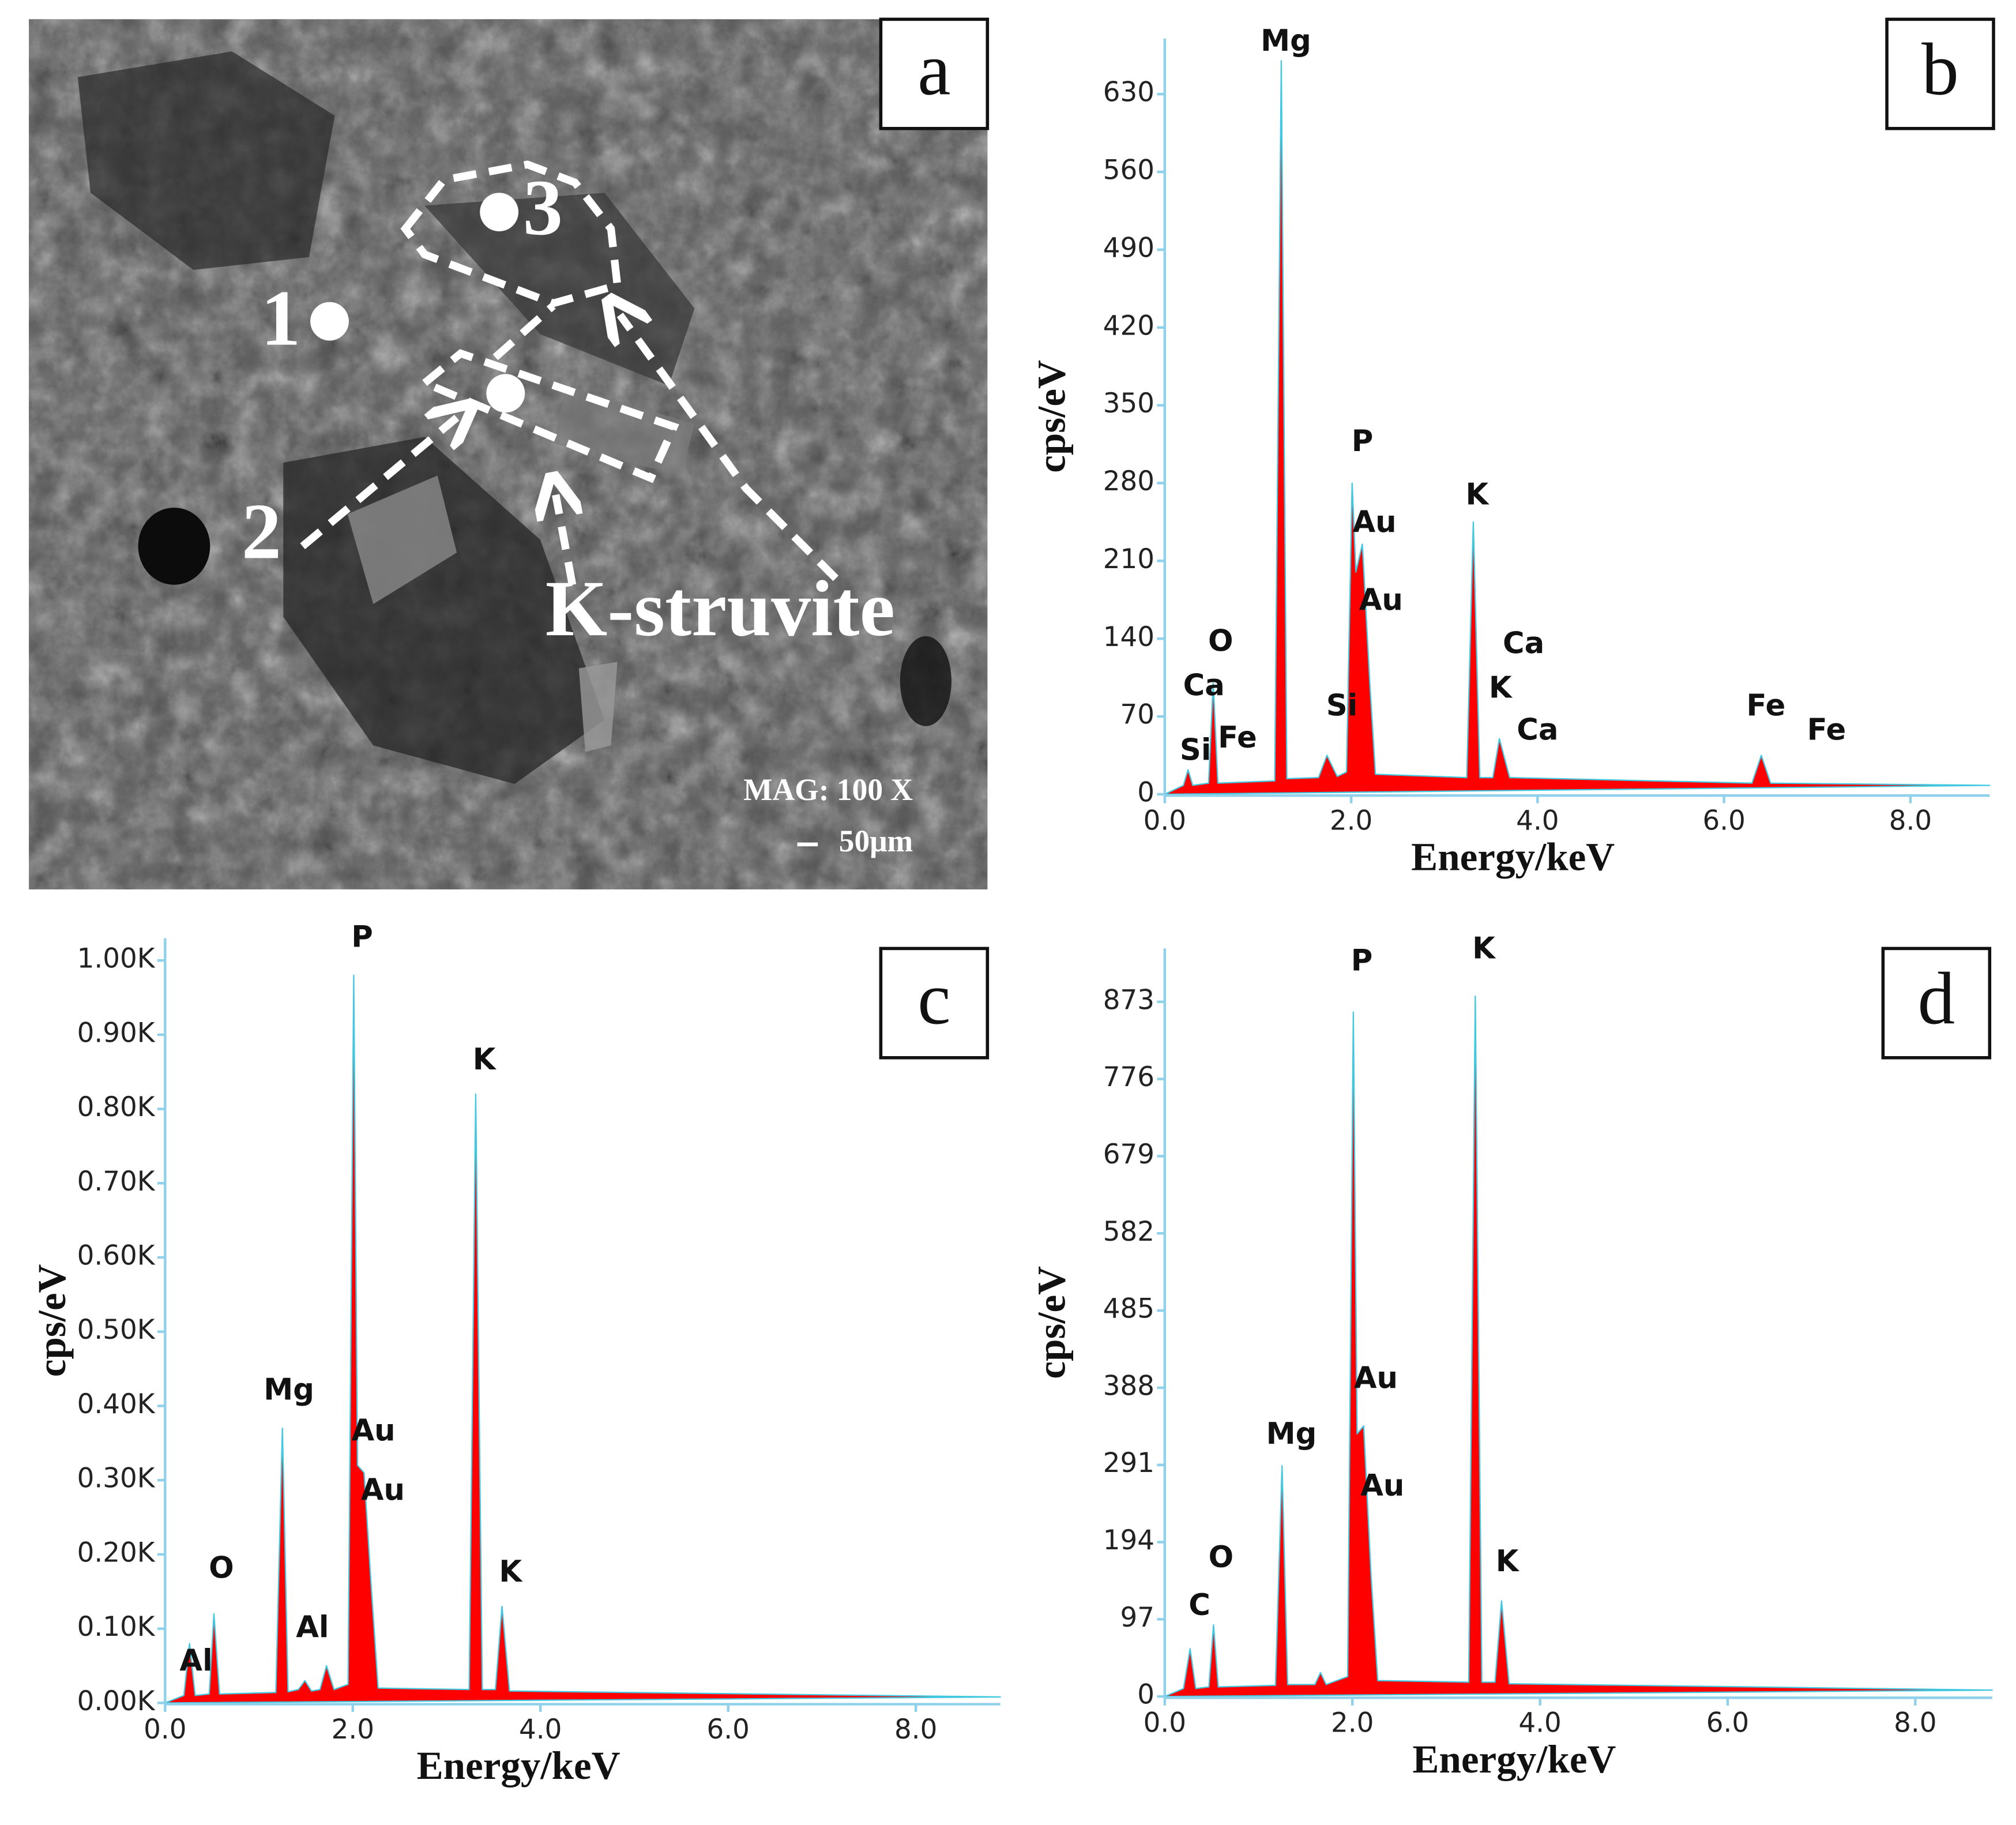  What do you see at coordinates (1129, 325) in the screenshot?
I see `y-tick-label: 420` at bounding box center [1129, 325].